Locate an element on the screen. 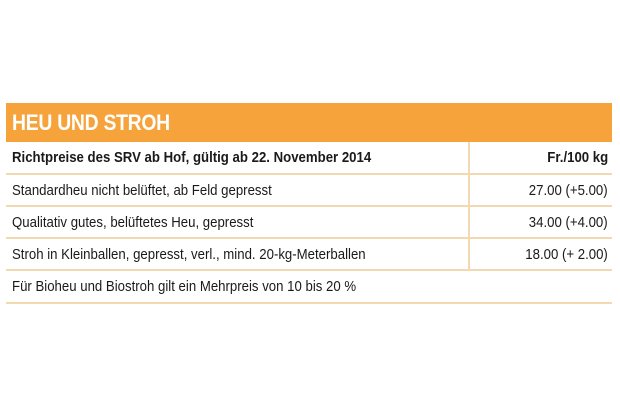  section-header: HEU UND STROH is located at coordinates (309, 122).